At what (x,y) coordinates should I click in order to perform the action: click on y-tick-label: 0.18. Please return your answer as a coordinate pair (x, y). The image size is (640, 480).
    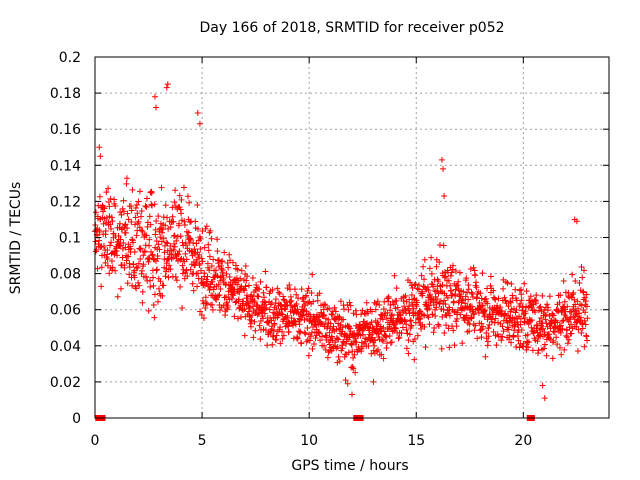
    Looking at the image, I should click on (65, 94).